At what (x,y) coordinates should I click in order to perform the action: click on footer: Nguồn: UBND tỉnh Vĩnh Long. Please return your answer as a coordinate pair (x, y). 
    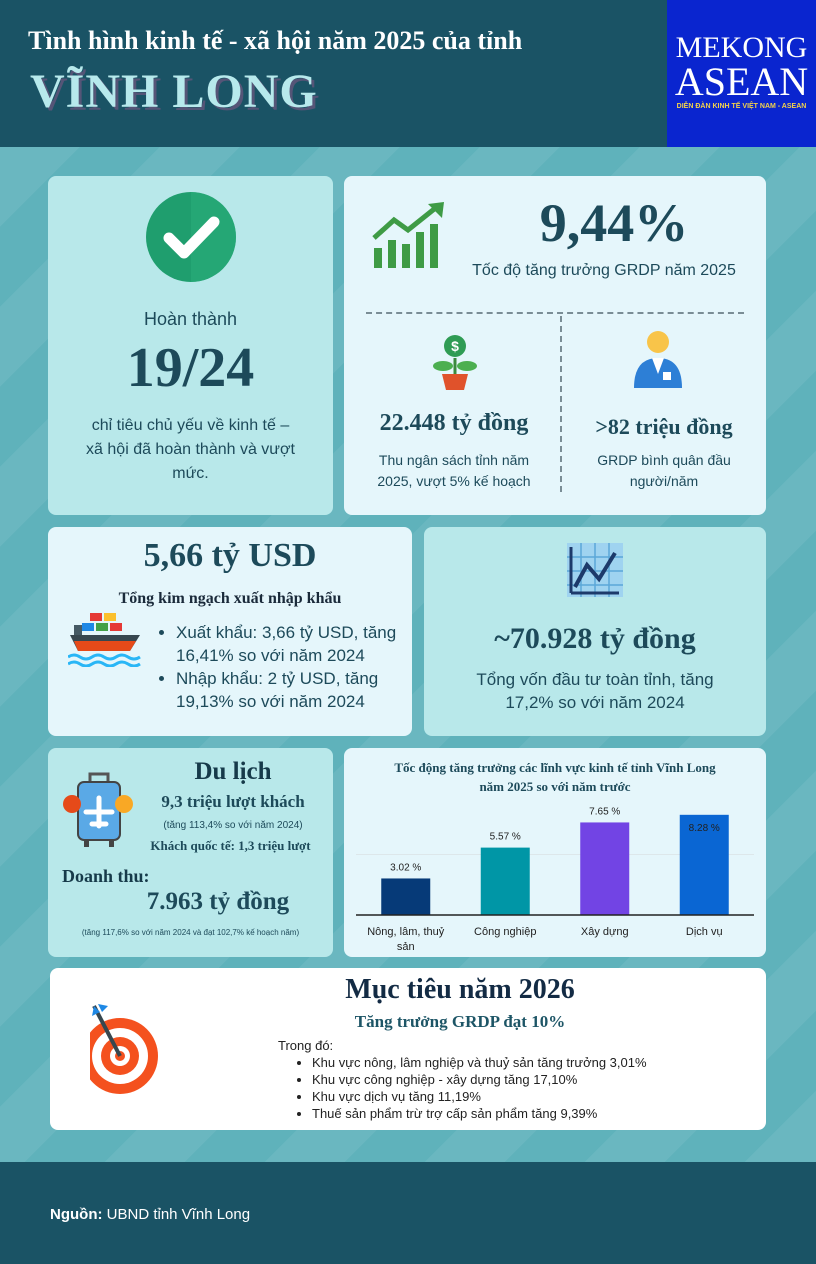
    Looking at the image, I should click on (408, 1213).